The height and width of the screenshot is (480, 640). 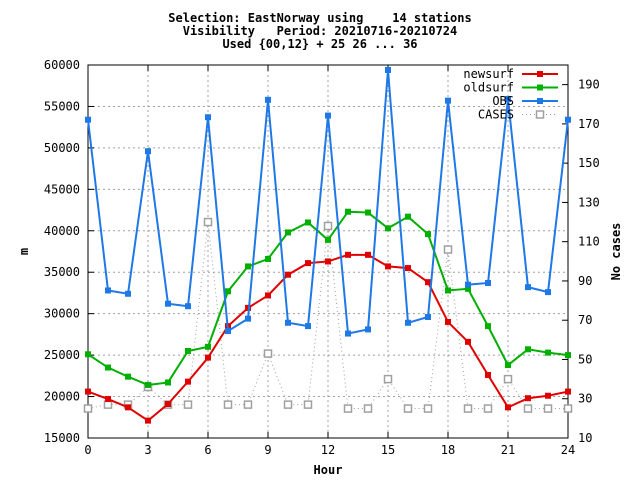 I want to click on x-tick-label: 12, so click(x=328, y=450).